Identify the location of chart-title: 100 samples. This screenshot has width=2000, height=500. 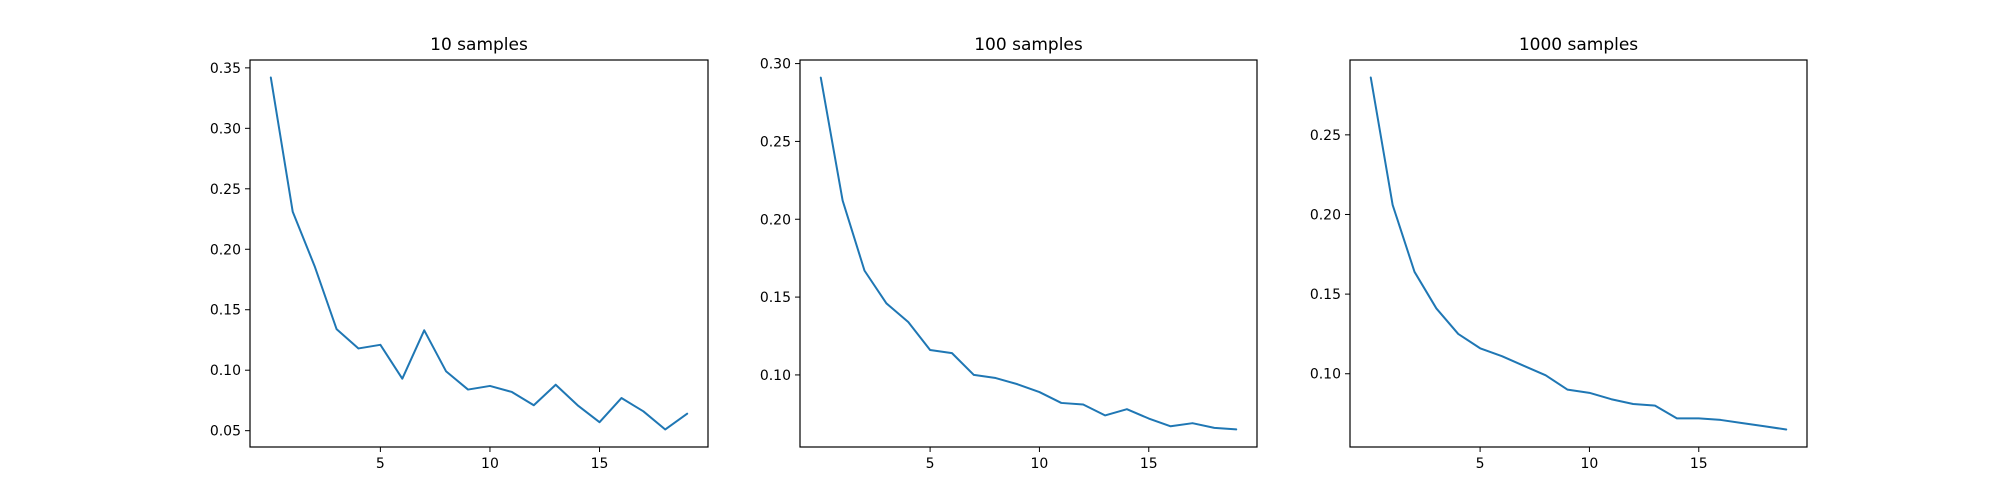
(1028, 45).